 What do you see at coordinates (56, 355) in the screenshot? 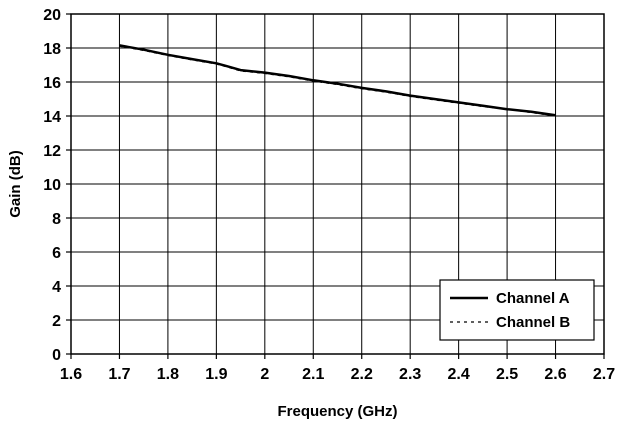
I see `y-tick-label: 0` at bounding box center [56, 355].